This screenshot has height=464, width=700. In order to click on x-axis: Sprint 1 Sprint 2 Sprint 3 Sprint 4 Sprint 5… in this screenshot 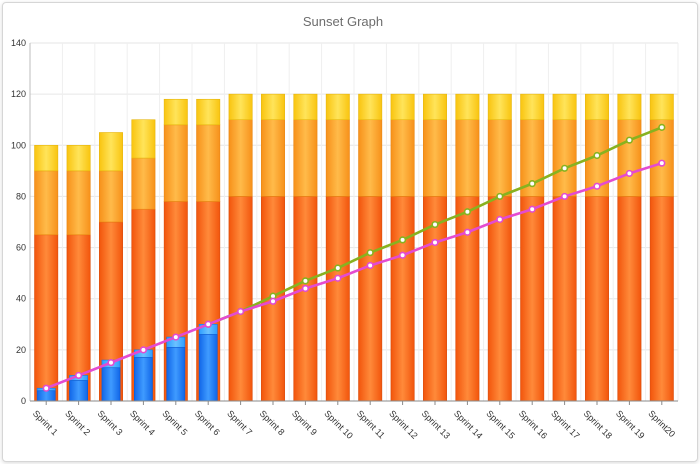, I will do `click(354, 420)`.